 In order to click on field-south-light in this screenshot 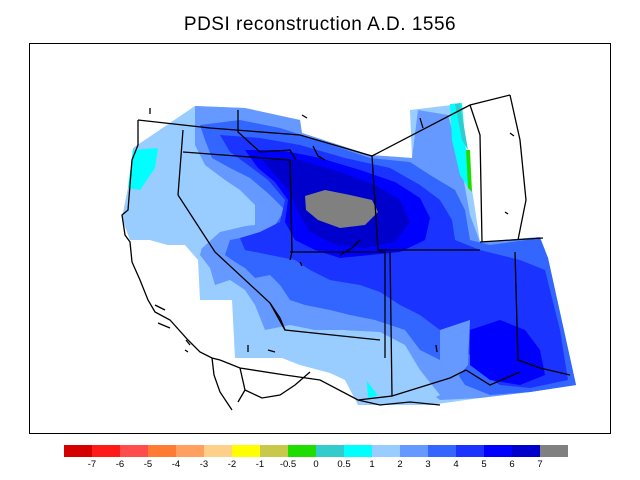, I will do `click(390, 367)`.